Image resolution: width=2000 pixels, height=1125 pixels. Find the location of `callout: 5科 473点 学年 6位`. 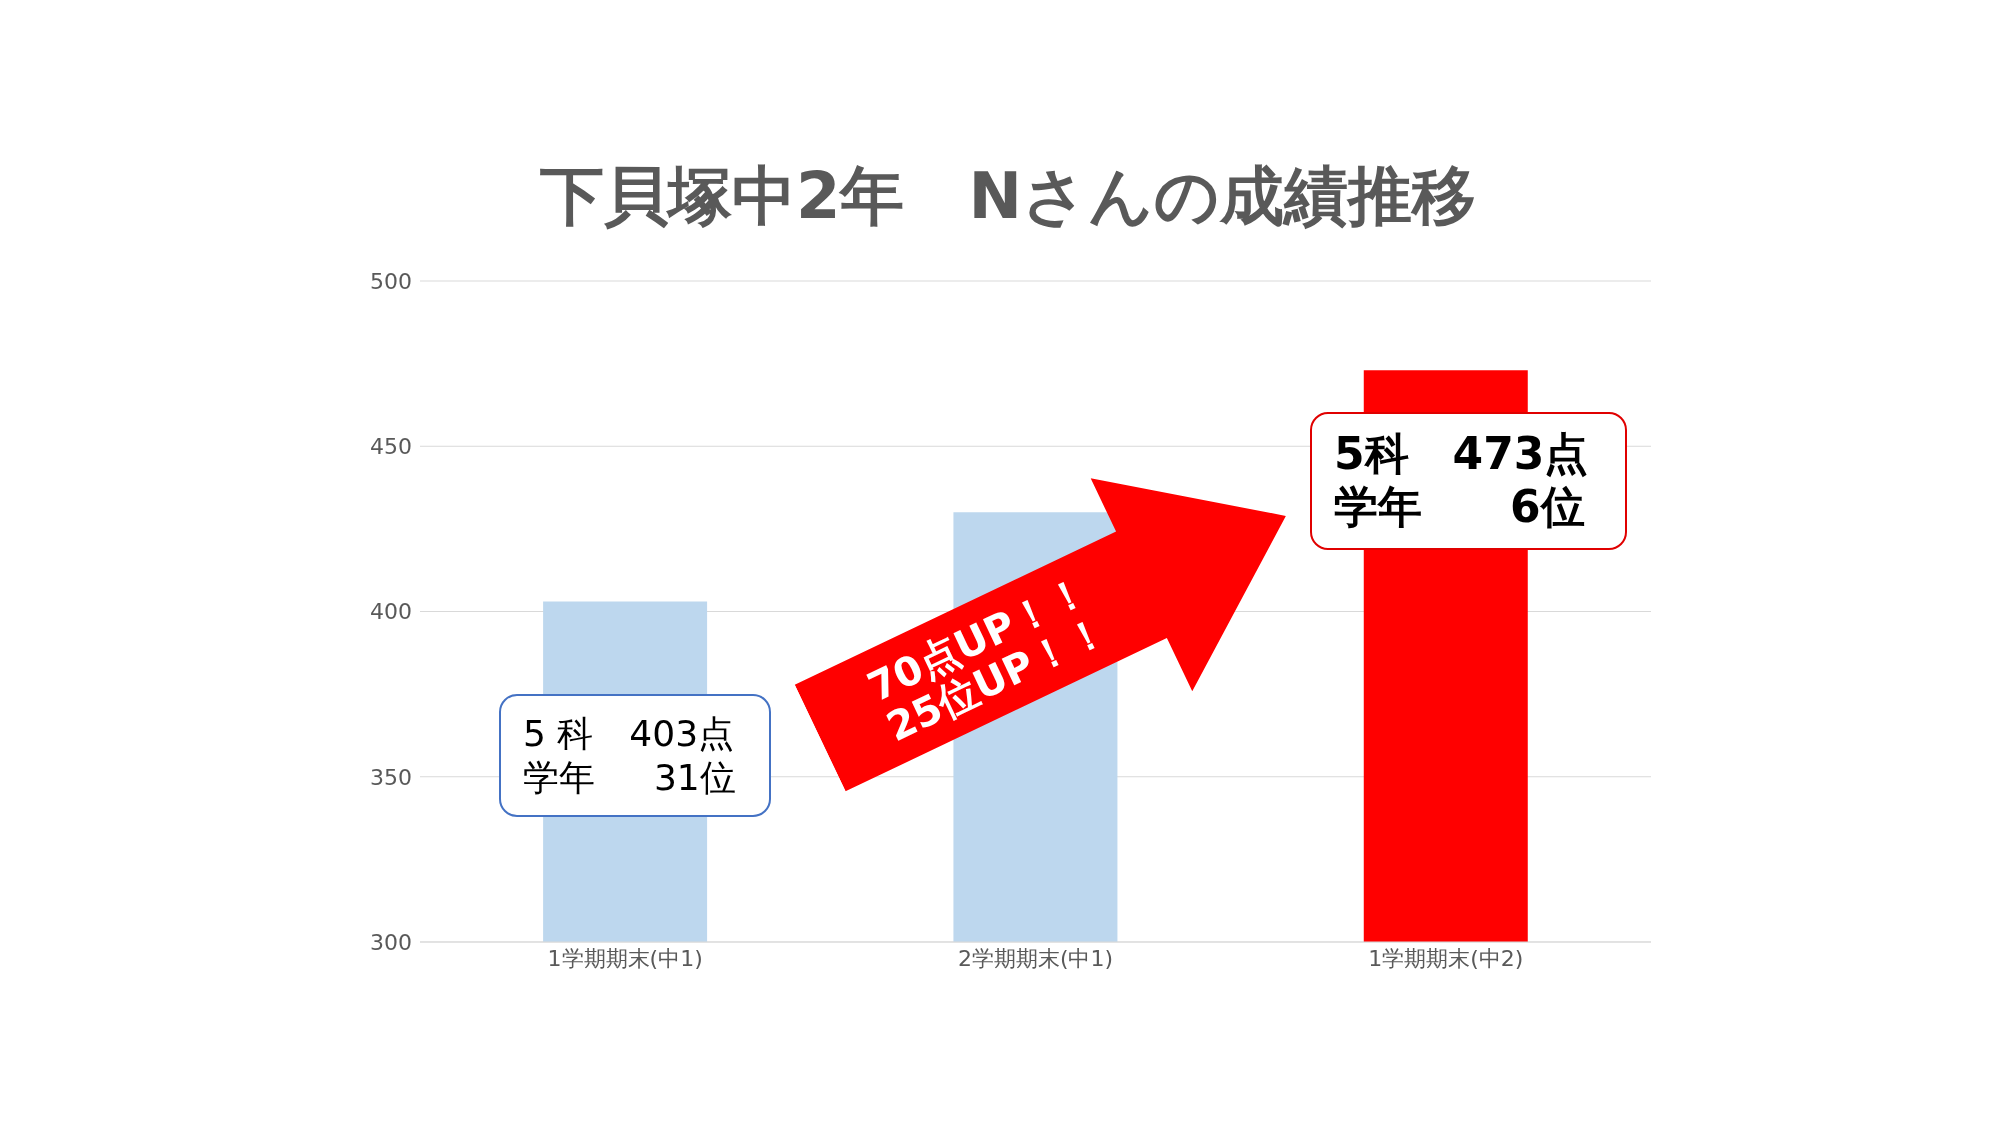

callout: 5科 473点 学年 6位 is located at coordinates (1468, 481).